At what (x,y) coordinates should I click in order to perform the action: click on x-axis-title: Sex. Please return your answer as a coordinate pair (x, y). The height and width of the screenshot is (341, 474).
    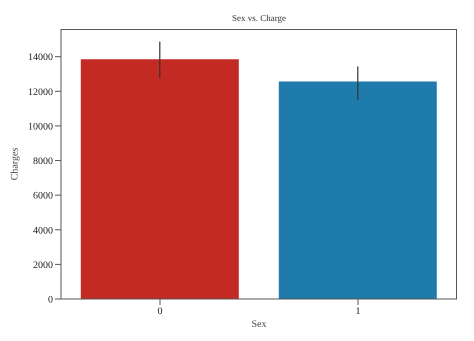
    Looking at the image, I should click on (259, 324).